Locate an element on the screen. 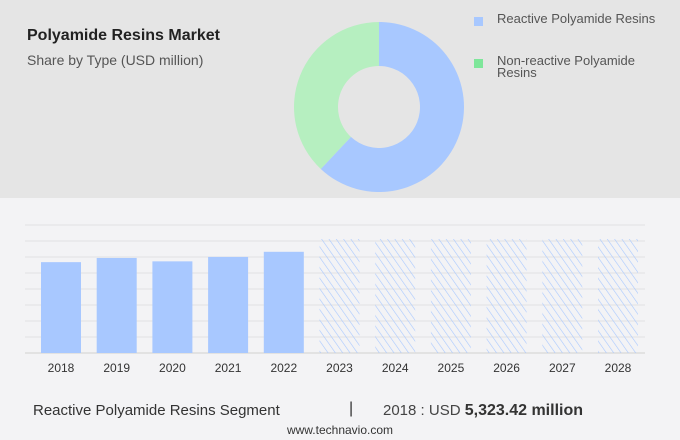 The image size is (680, 440). legend-item-reactive: Reactive Polyamide Resins is located at coordinates (575, 18).